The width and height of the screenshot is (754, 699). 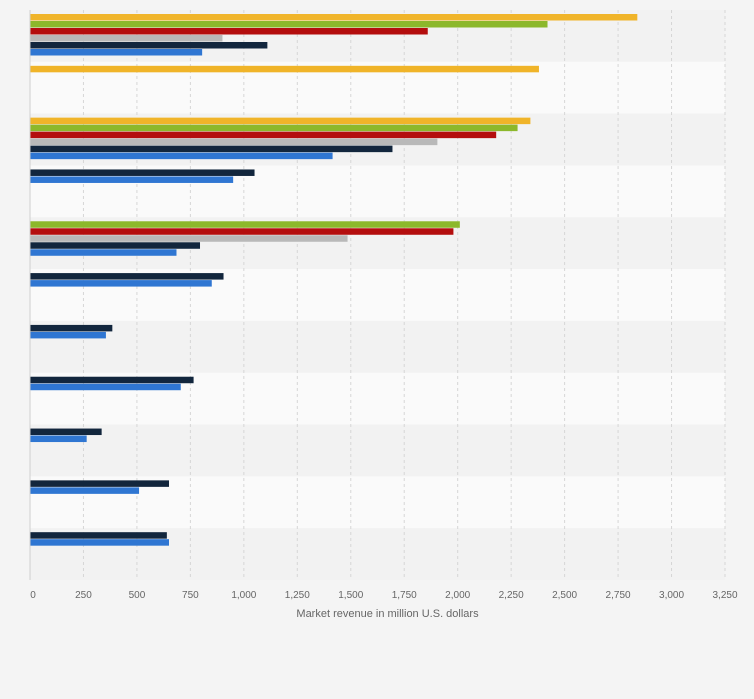 I want to click on x-tick-label: 3,250, so click(x=724, y=595).